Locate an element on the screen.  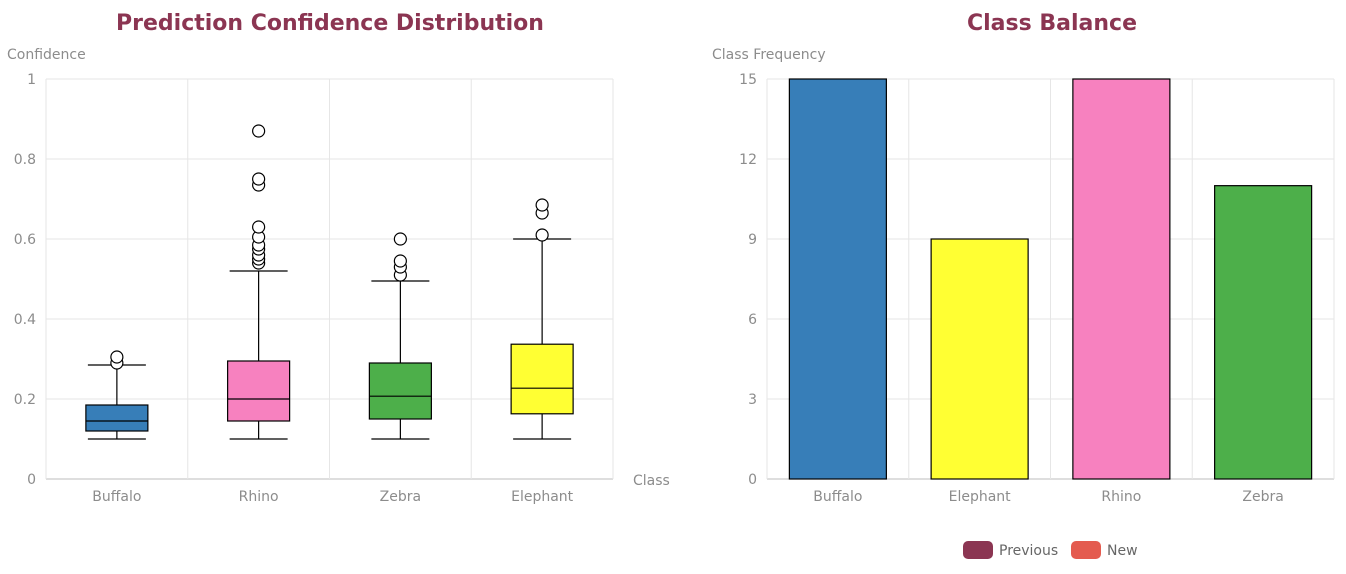
bar-chart-x-tick-label: Elephant is located at coordinates (980, 497).